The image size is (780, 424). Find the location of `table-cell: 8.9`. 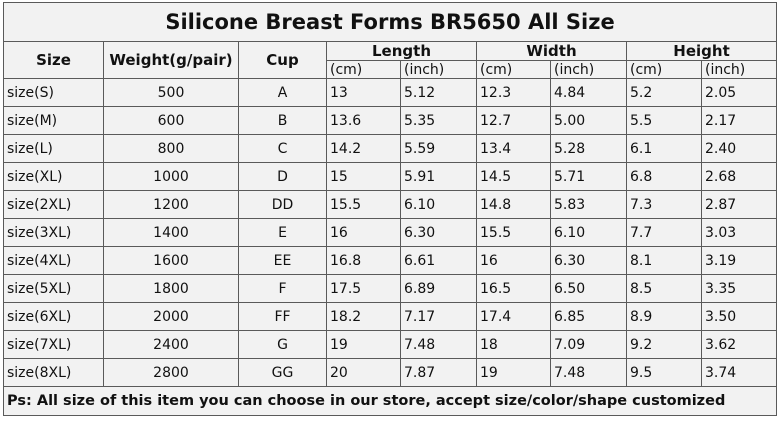

table-cell: 8.9 is located at coordinates (664, 316).